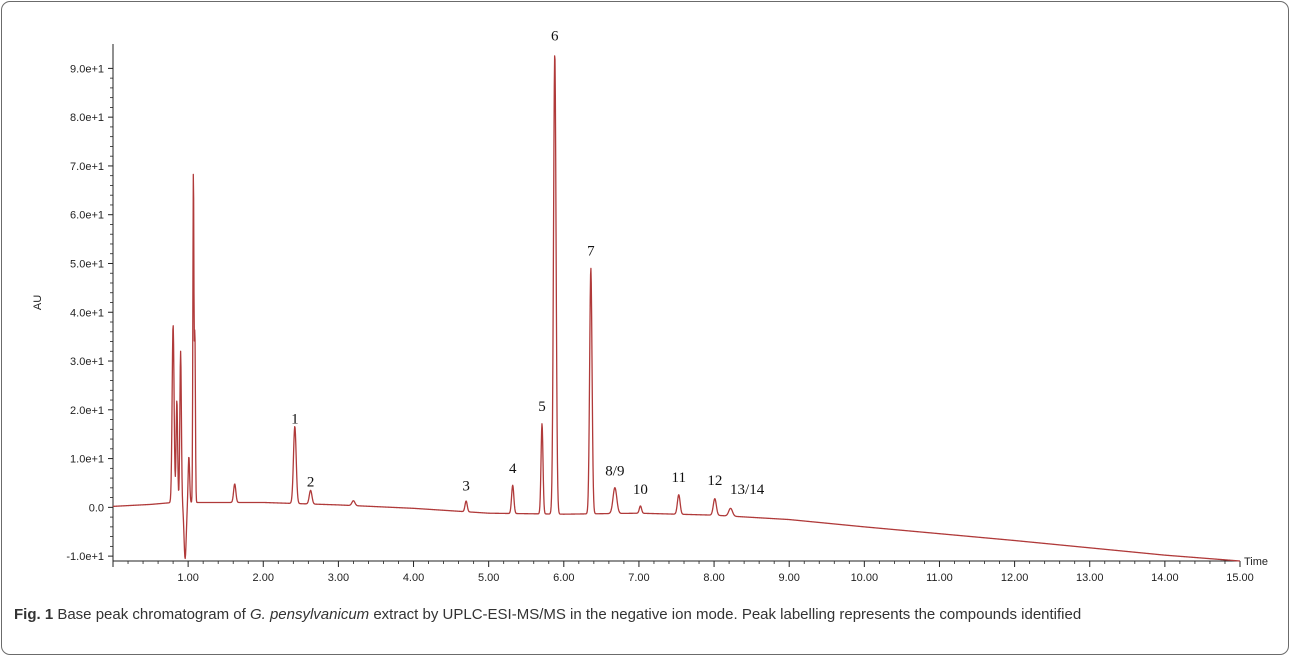 The width and height of the screenshot is (1292, 658). What do you see at coordinates (679, 478) in the screenshot?
I see `peak-label: 11` at bounding box center [679, 478].